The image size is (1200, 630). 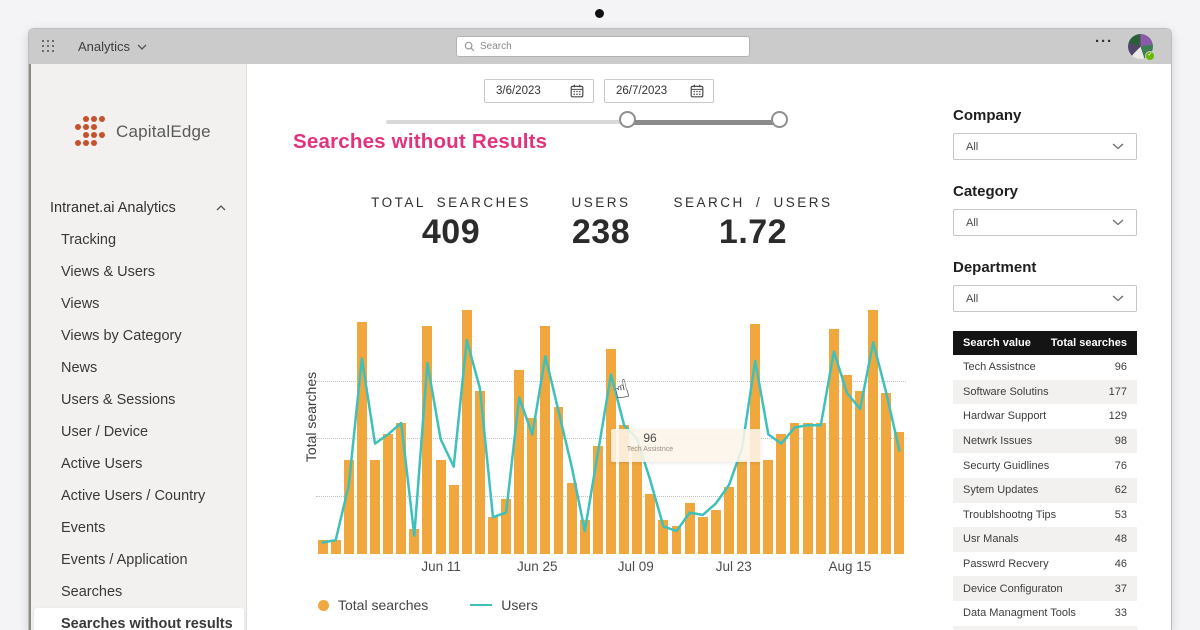 I want to click on sidebar-item-active-users-country: Active Users / Country, so click(x=133, y=496).